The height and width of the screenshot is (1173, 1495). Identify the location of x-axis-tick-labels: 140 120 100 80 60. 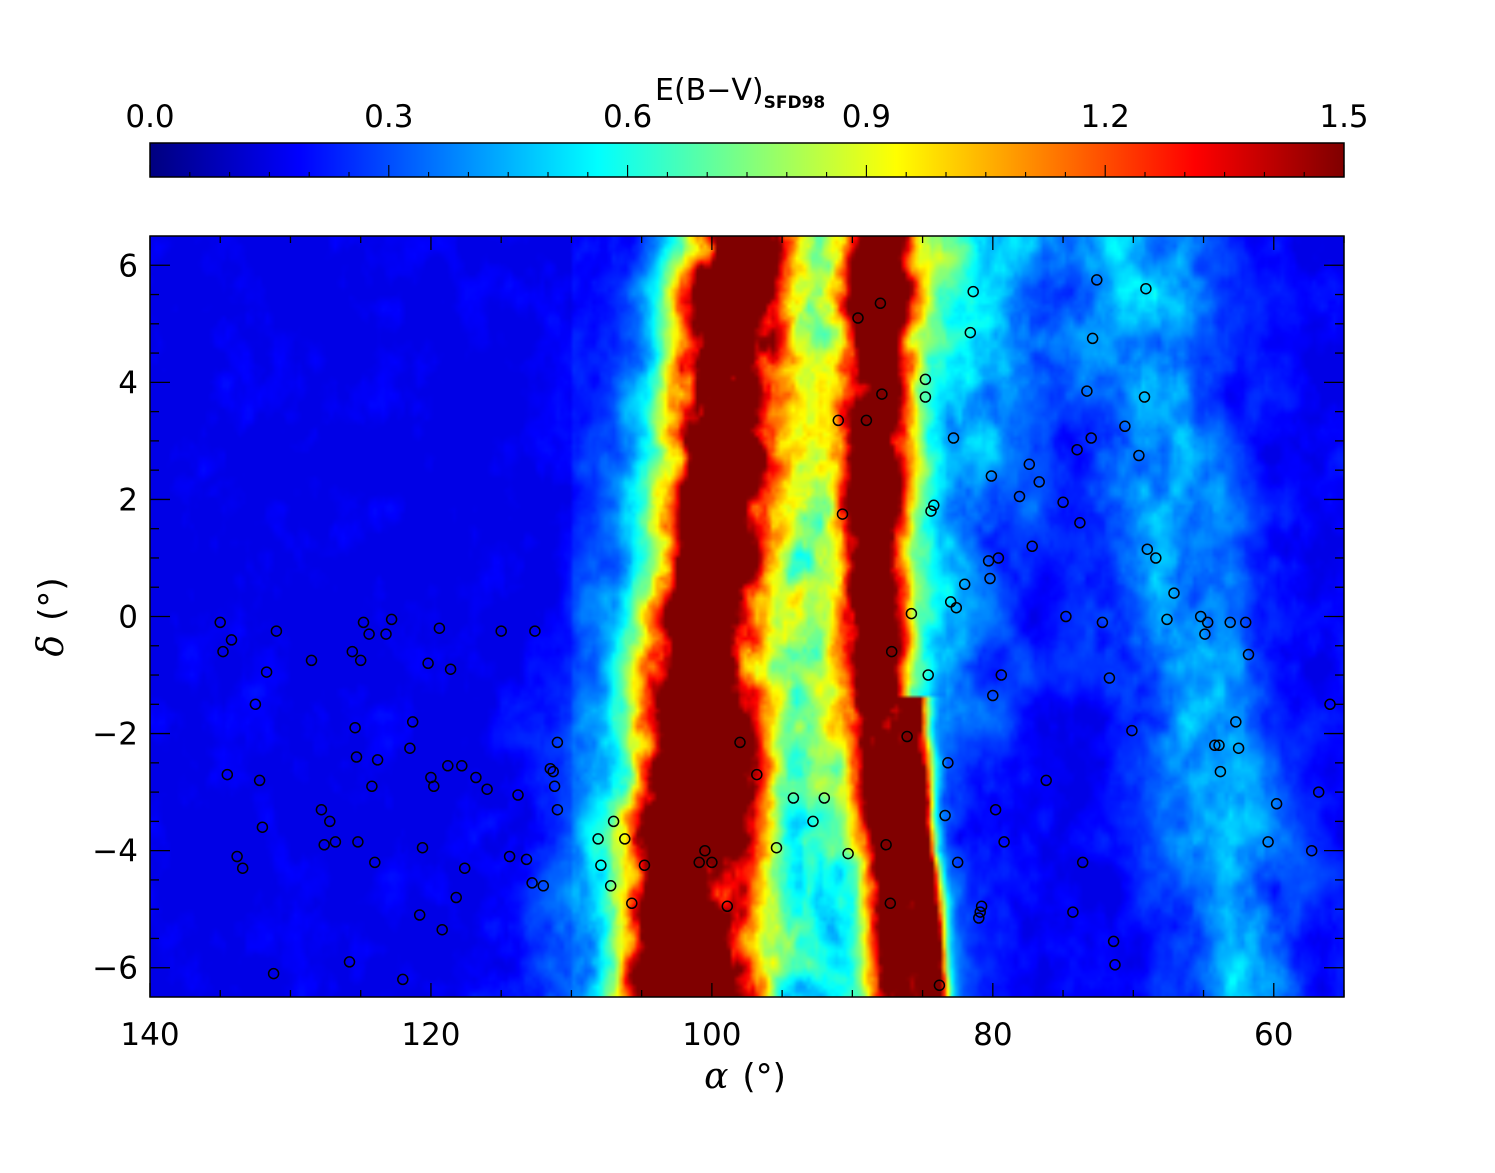
(706, 1035).